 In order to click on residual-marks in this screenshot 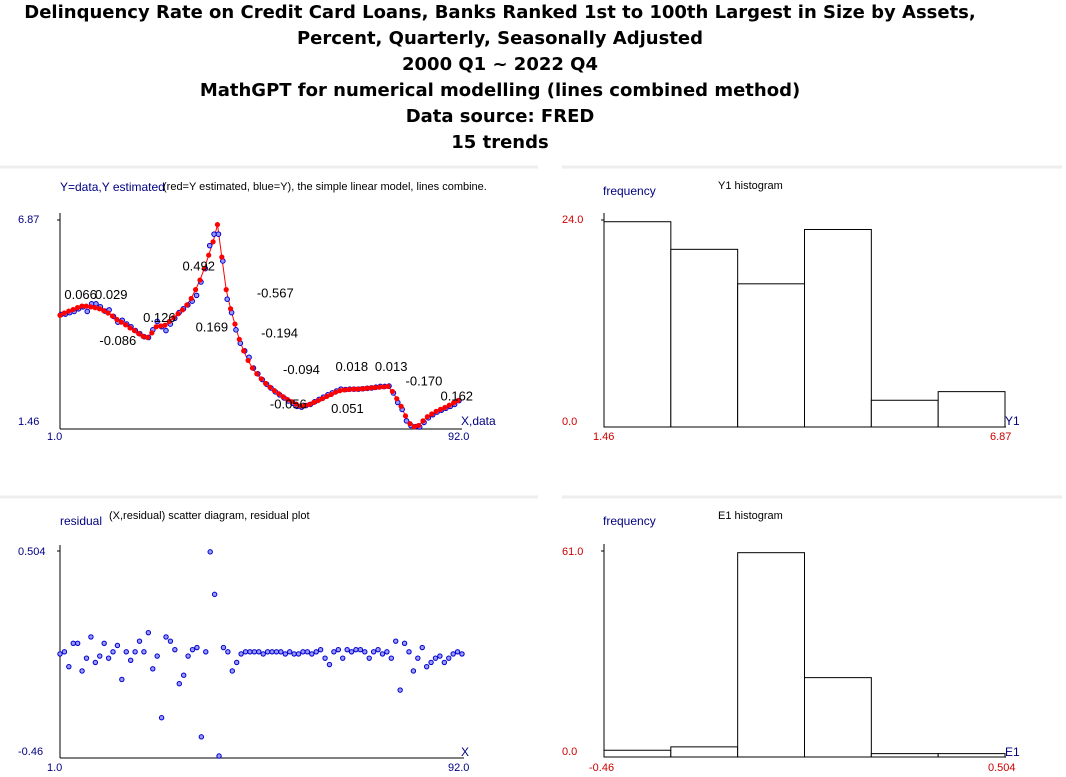, I will do `click(261, 654)`.